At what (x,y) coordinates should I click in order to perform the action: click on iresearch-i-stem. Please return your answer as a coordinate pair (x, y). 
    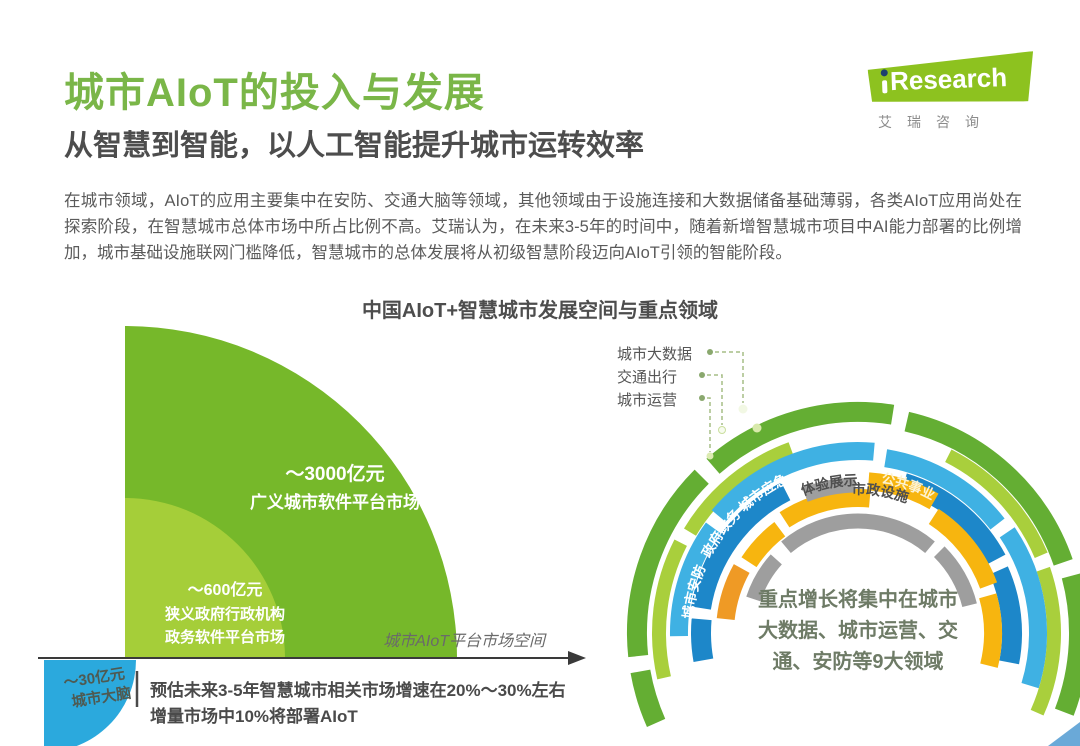
    Looking at the image, I should click on (884, 86).